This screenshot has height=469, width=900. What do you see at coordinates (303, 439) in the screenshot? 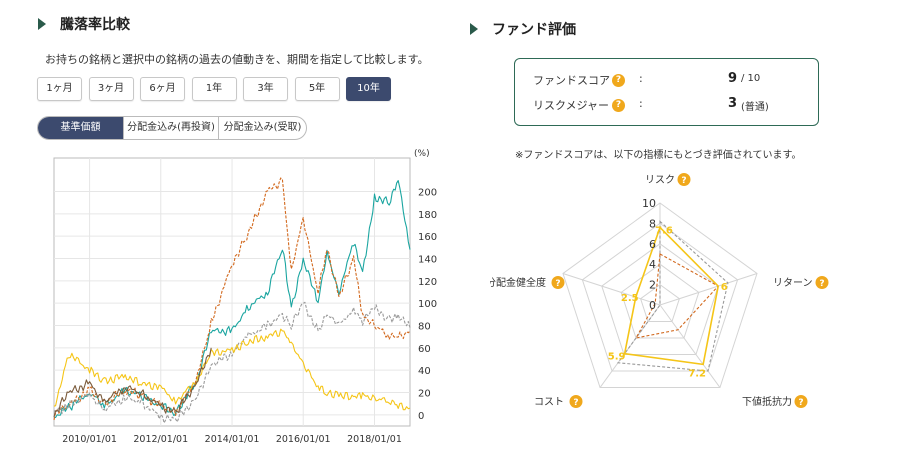
I see `x-tick-label: 2016/01/01` at bounding box center [303, 439].